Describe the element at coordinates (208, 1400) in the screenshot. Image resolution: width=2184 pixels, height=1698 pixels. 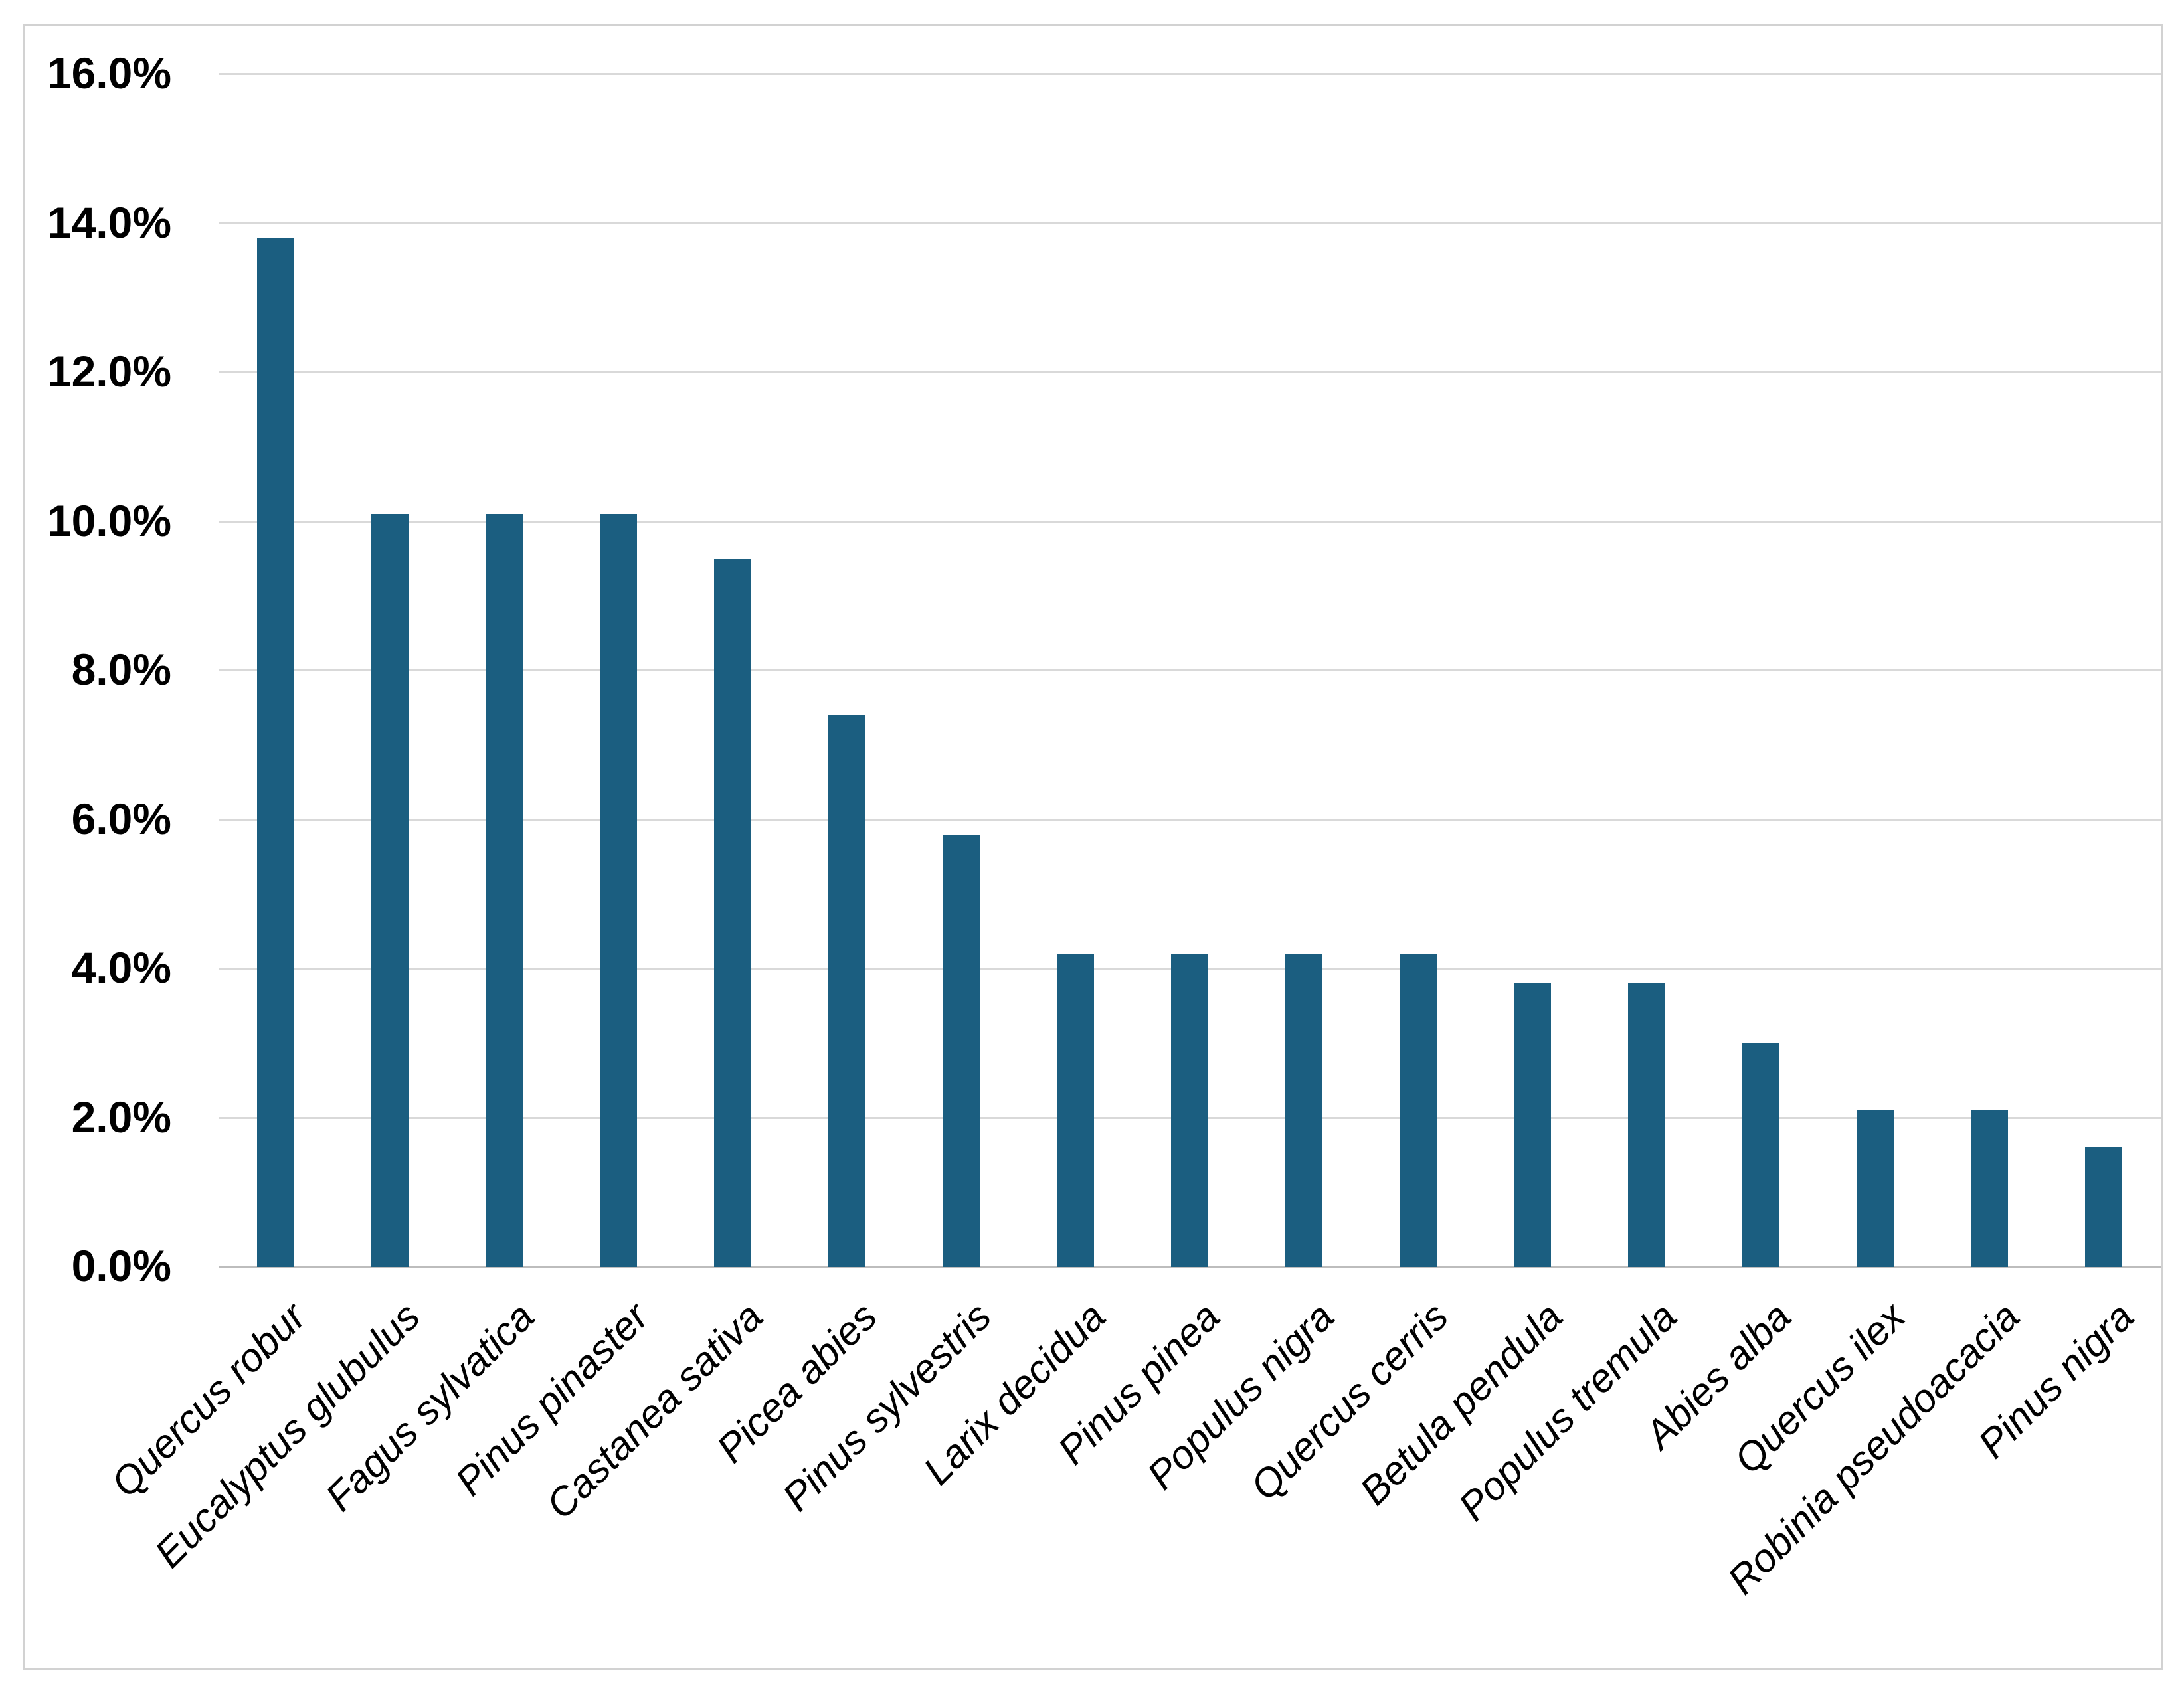
I see `x-category-label: Quercus robur` at that location.